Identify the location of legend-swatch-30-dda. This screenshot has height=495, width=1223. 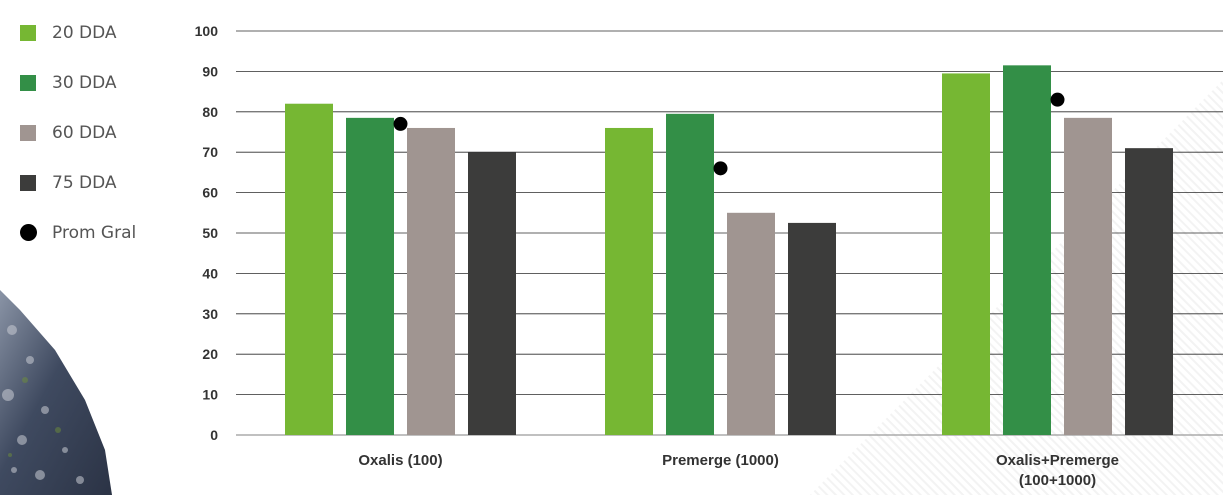
(28, 82).